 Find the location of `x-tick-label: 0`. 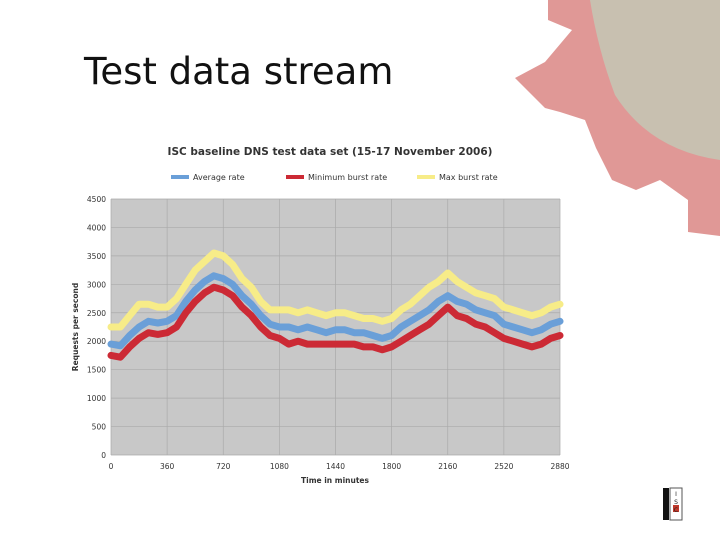

x-tick-label: 0 is located at coordinates (111, 466).